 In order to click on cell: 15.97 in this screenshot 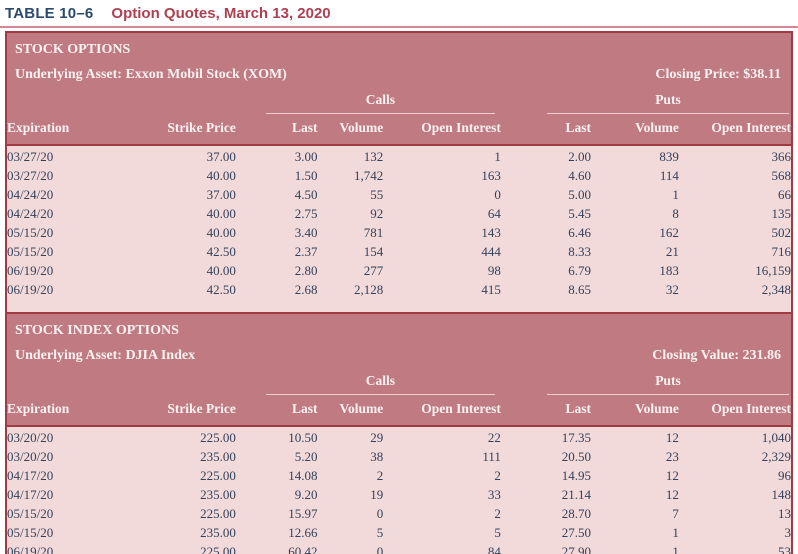, I will do `click(276, 514)`.